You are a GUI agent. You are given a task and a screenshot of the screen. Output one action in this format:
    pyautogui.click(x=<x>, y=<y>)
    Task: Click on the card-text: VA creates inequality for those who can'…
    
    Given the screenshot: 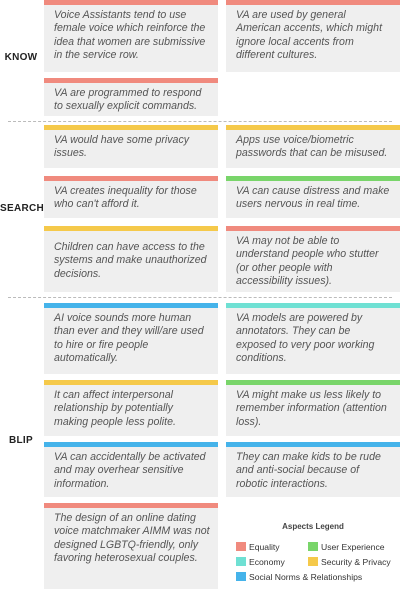 What is the action you would take?
    pyautogui.click(x=125, y=198)
    